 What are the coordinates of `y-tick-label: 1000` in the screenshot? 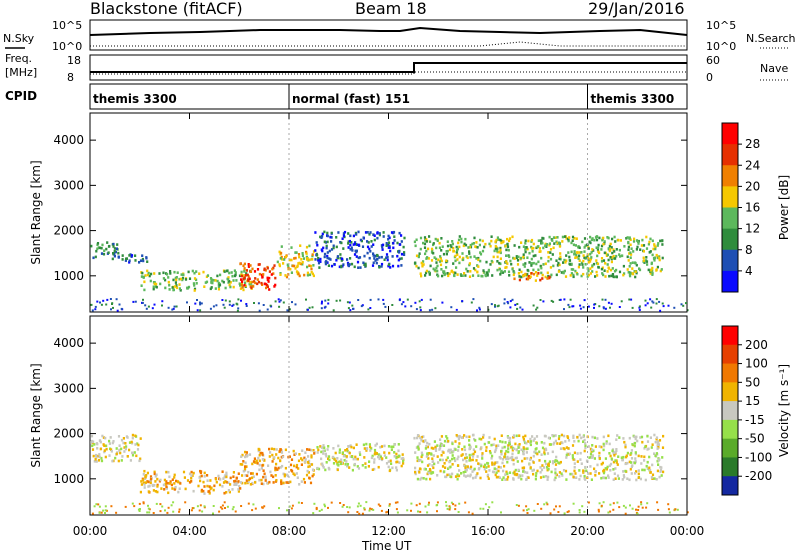 It's located at (68, 479).